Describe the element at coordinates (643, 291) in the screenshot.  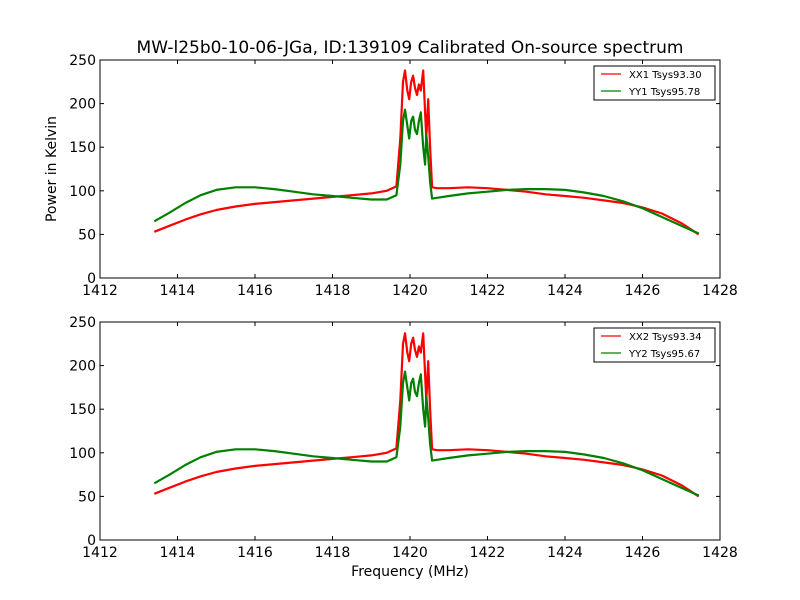
I see `top-x-tick-label: 1426` at that location.